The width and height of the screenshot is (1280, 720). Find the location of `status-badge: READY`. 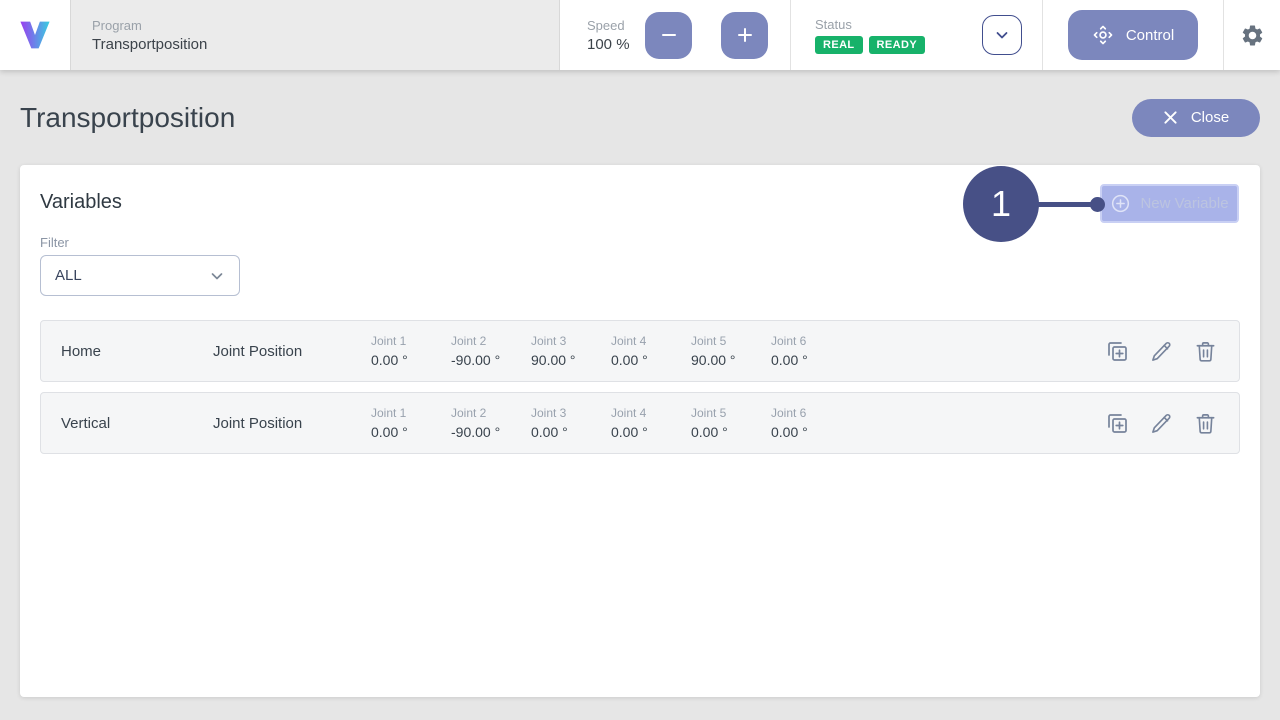

status-badge: READY is located at coordinates (897, 44).